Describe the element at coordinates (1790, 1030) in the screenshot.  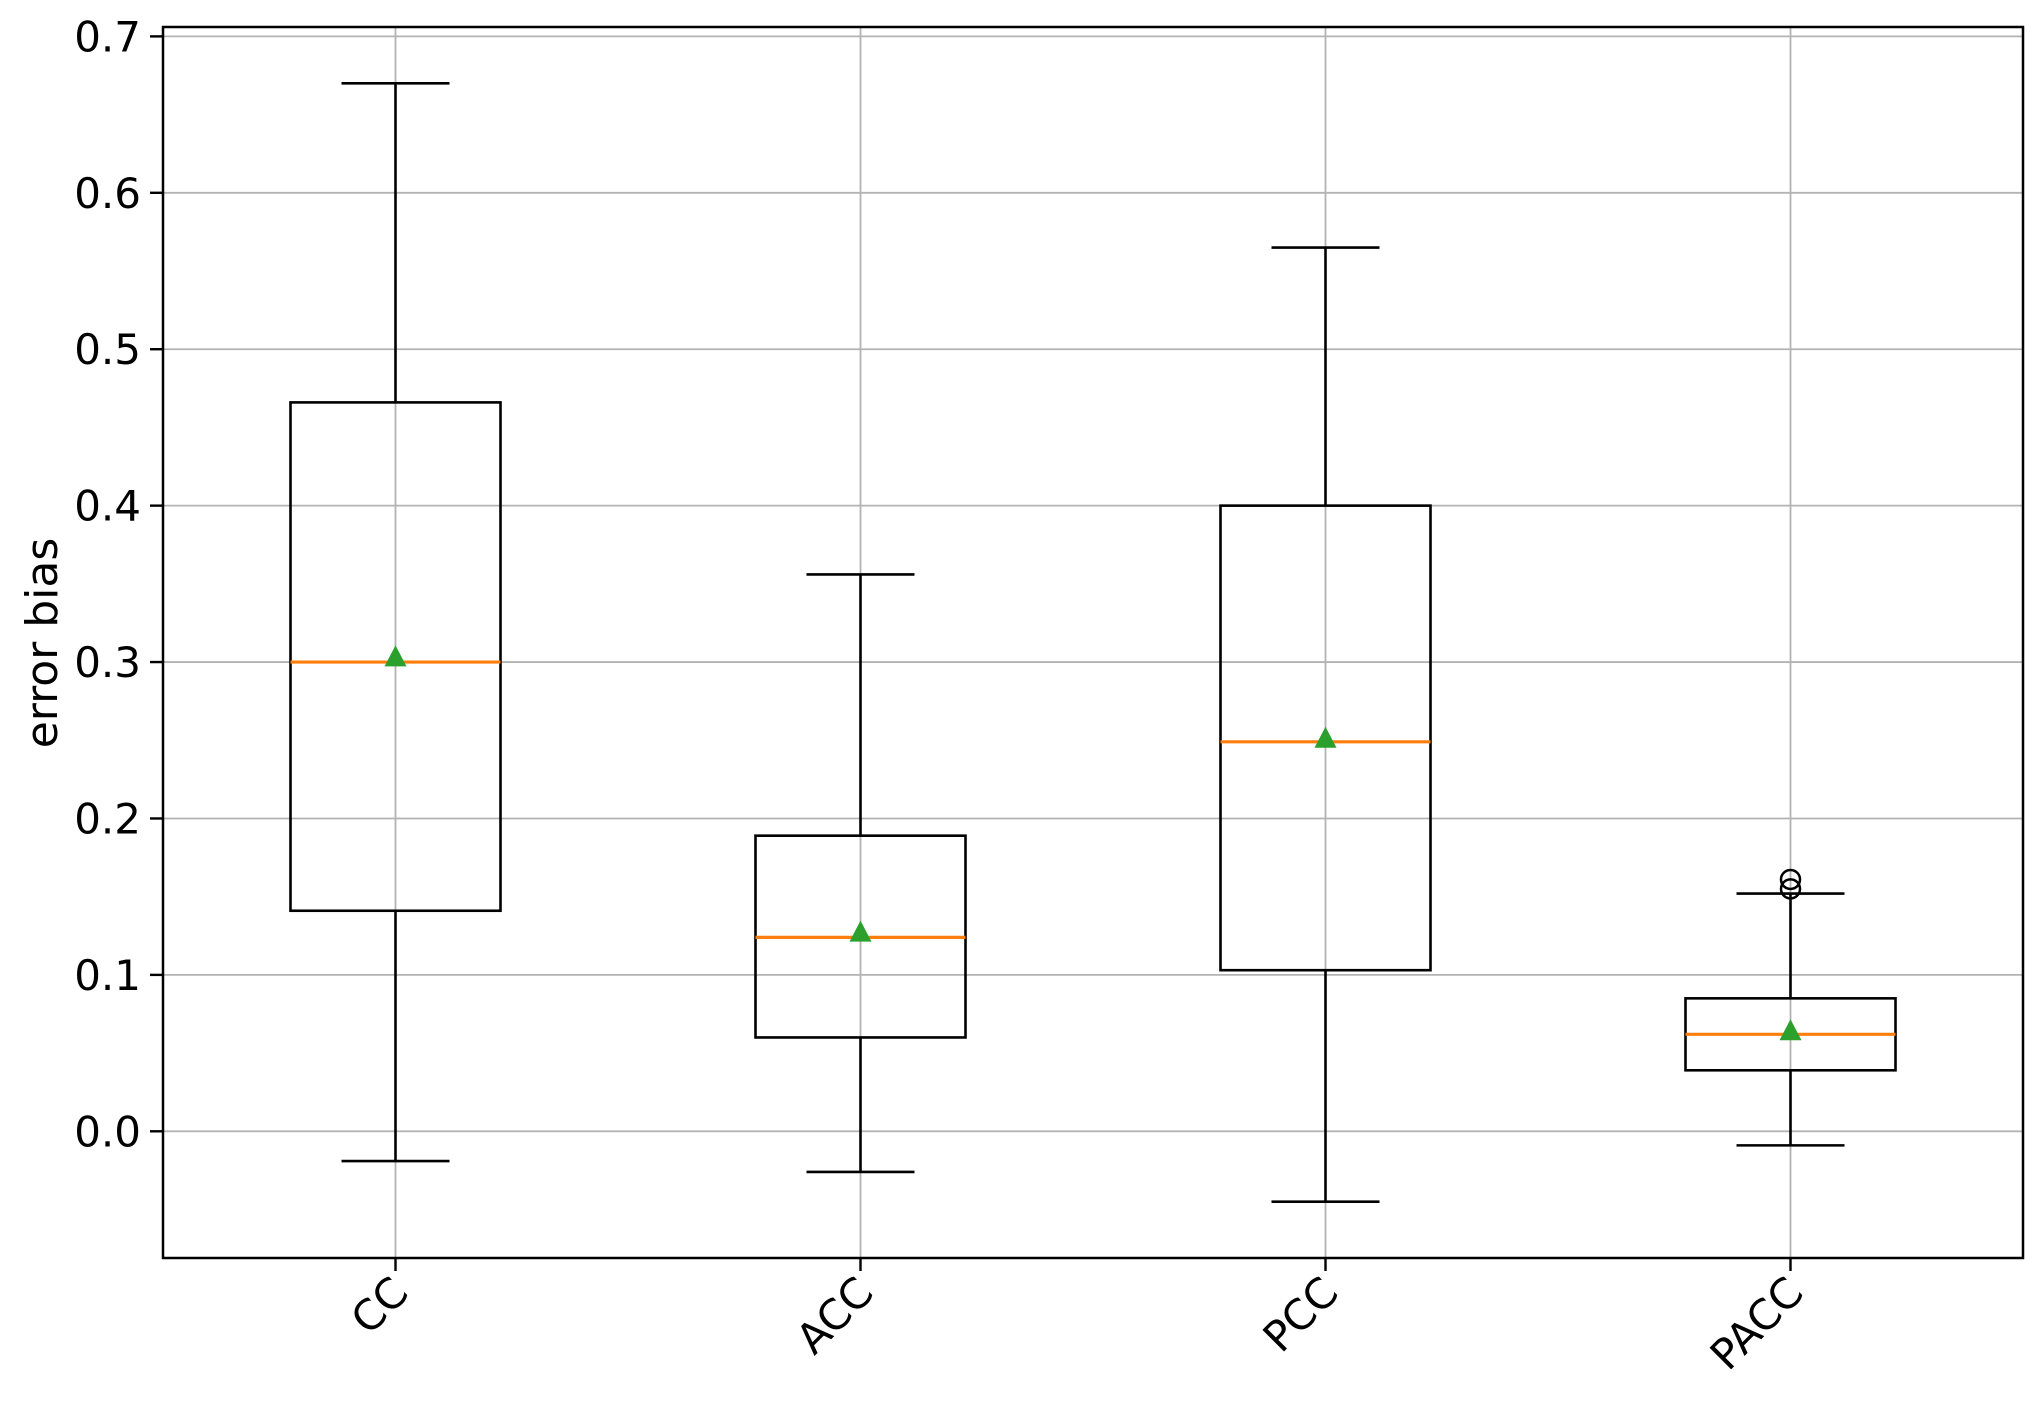
I see `pacc-mean-marker` at that location.